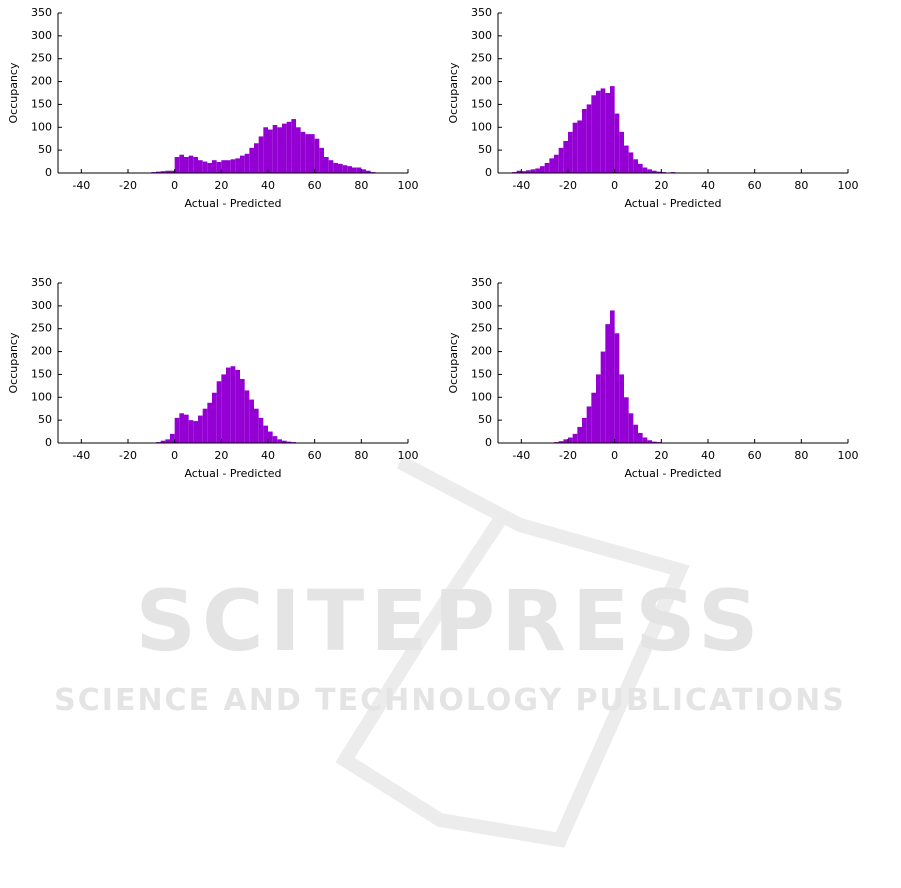 Image resolution: width=901 pixels, height=888 pixels. I want to click on y-tick-label: 350, so click(481, 282).